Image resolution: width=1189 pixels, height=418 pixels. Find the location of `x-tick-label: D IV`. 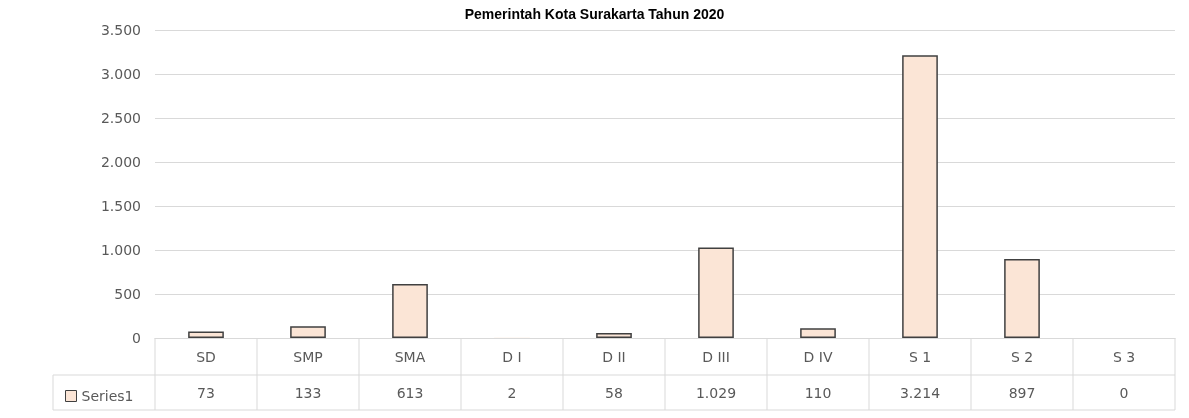

x-tick-label: D IV is located at coordinates (818, 357).